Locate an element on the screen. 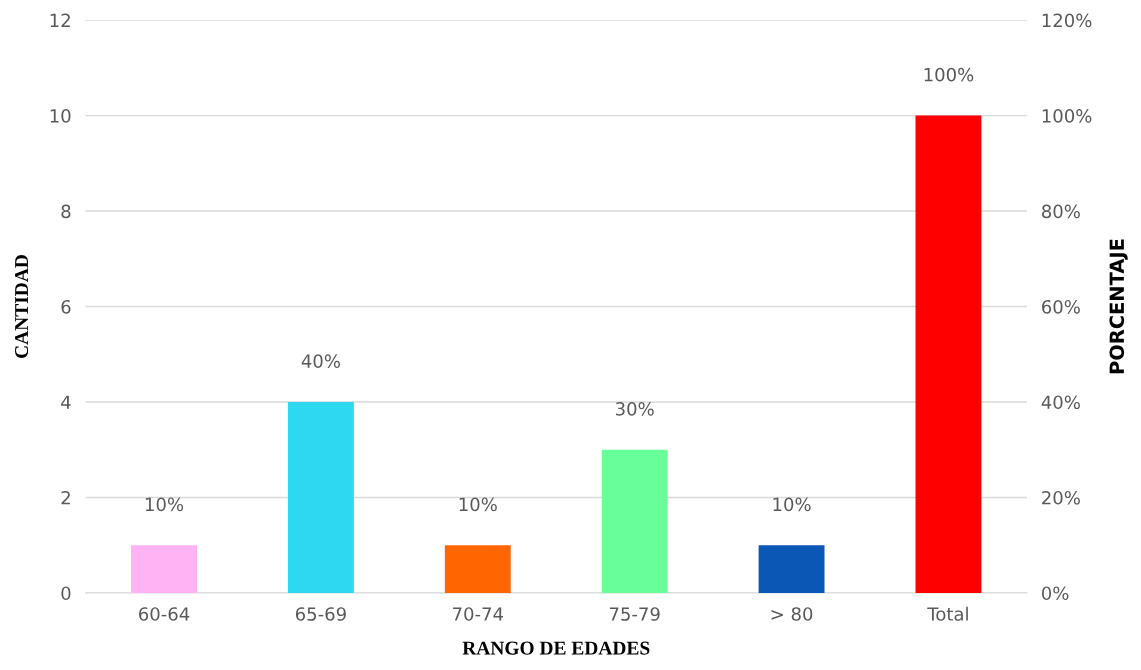  y-axis-title: CANTIDAD is located at coordinates (22, 306).